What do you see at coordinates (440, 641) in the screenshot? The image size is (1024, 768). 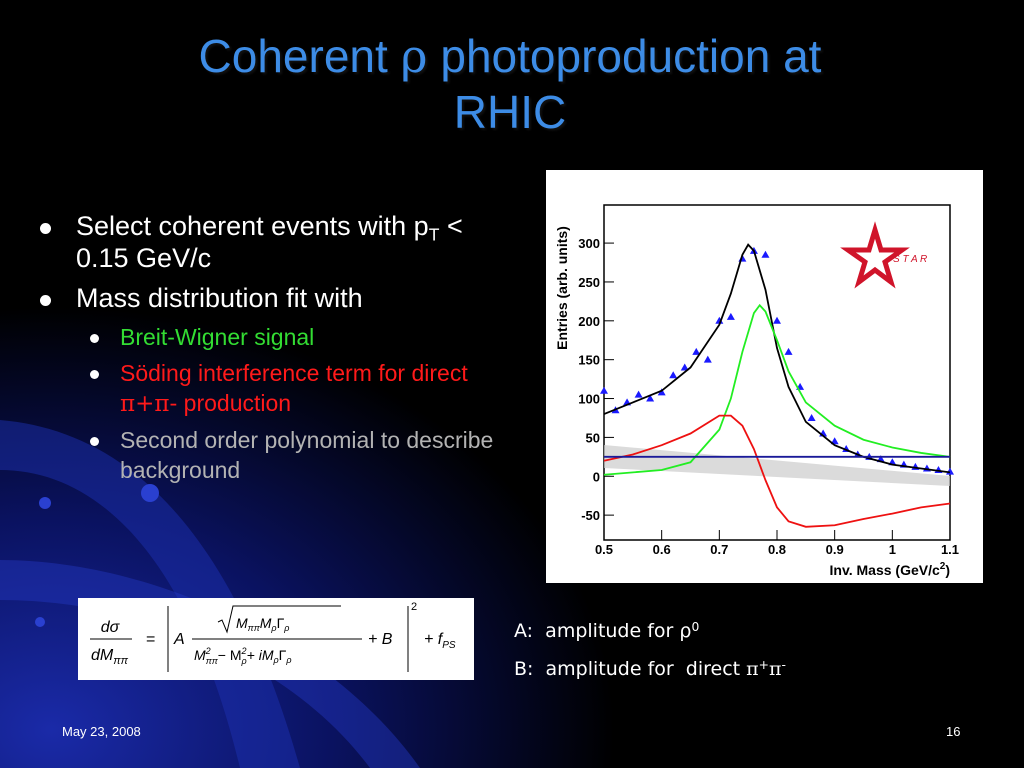 I see `formula-text: + fPS` at bounding box center [440, 641].